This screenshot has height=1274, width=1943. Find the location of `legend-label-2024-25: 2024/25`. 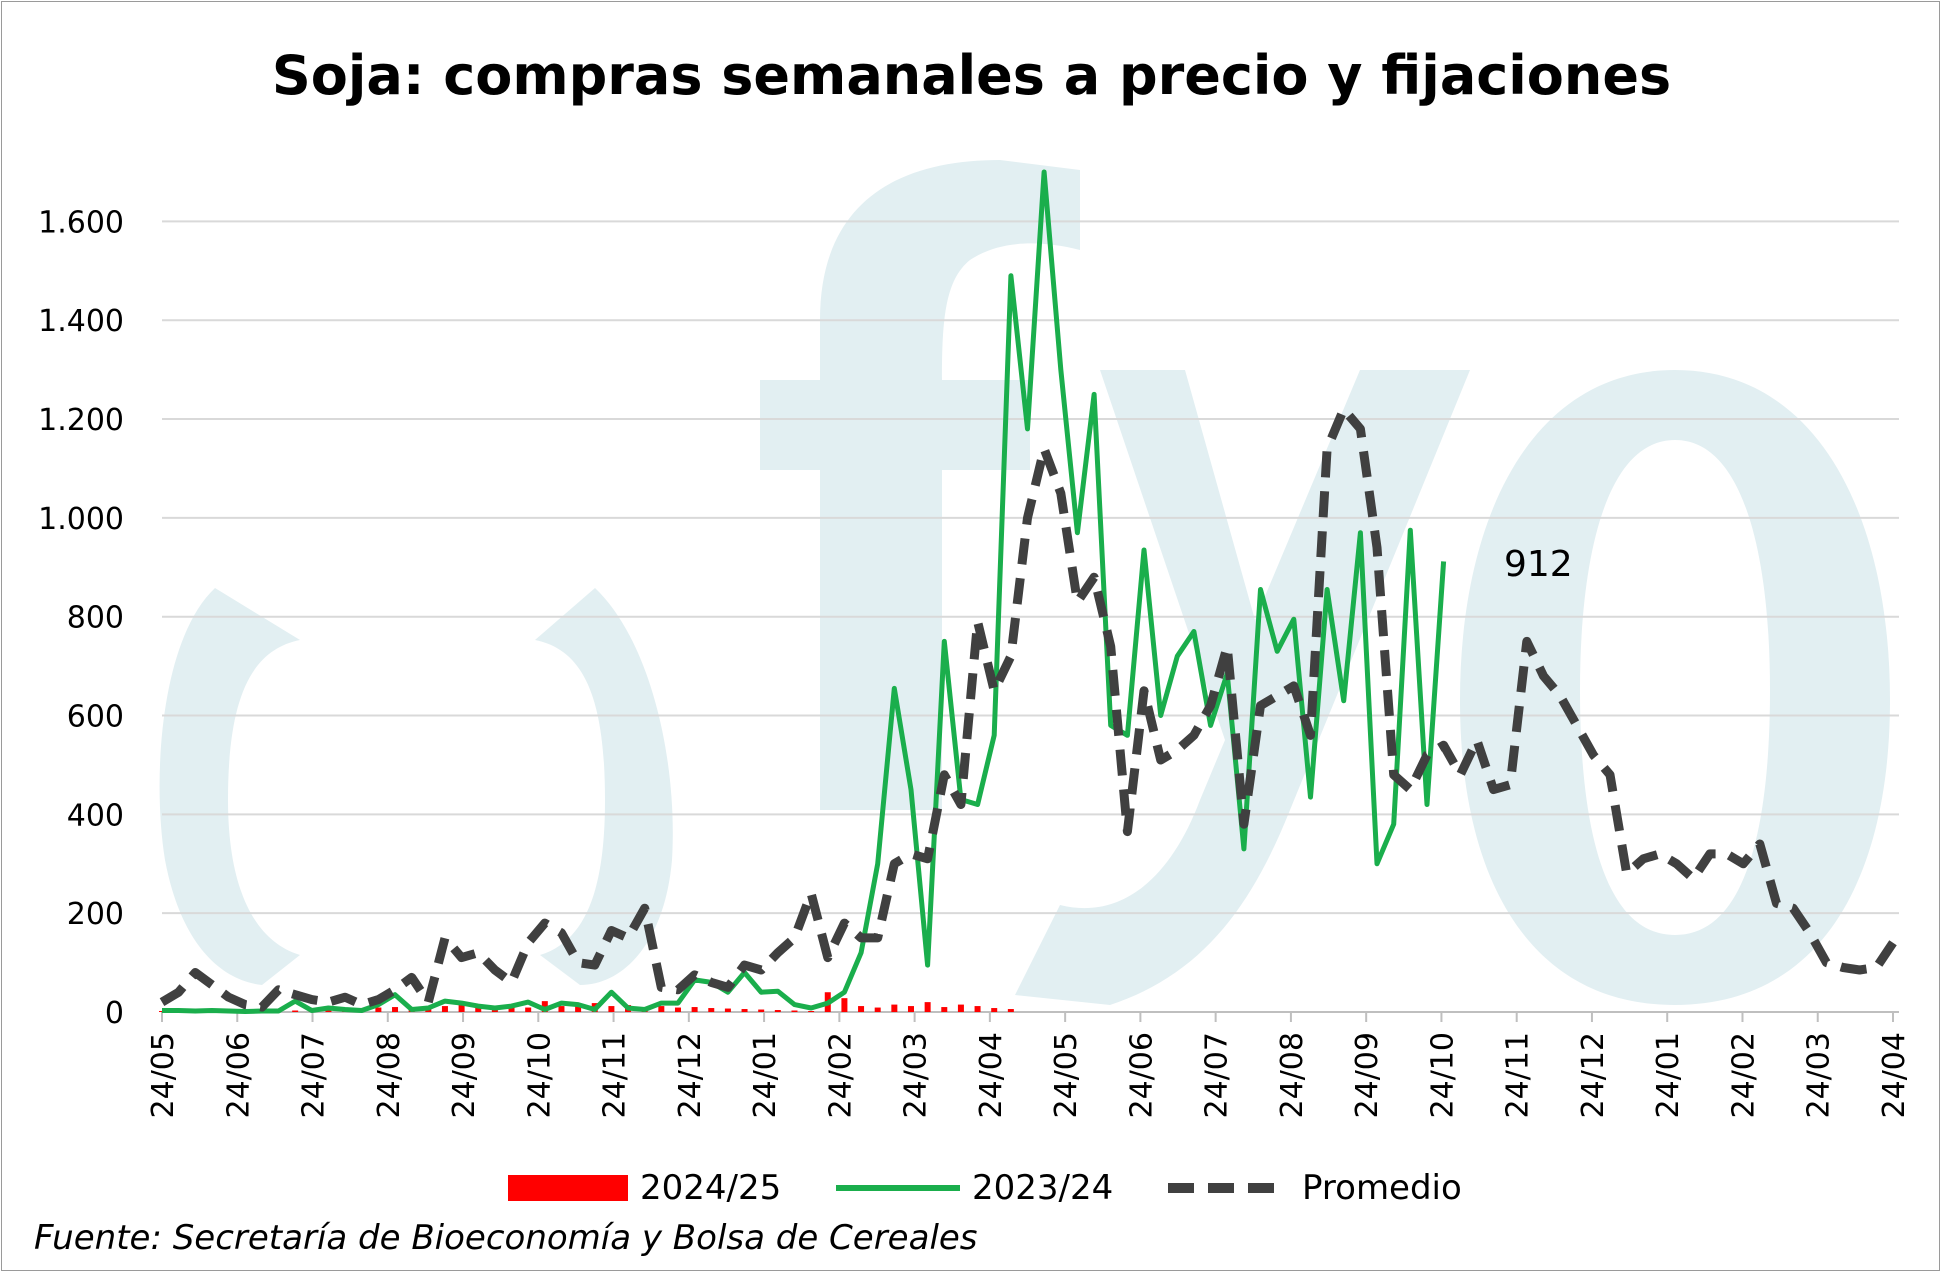

legend-label-2024-25: 2024/25 is located at coordinates (711, 1188).